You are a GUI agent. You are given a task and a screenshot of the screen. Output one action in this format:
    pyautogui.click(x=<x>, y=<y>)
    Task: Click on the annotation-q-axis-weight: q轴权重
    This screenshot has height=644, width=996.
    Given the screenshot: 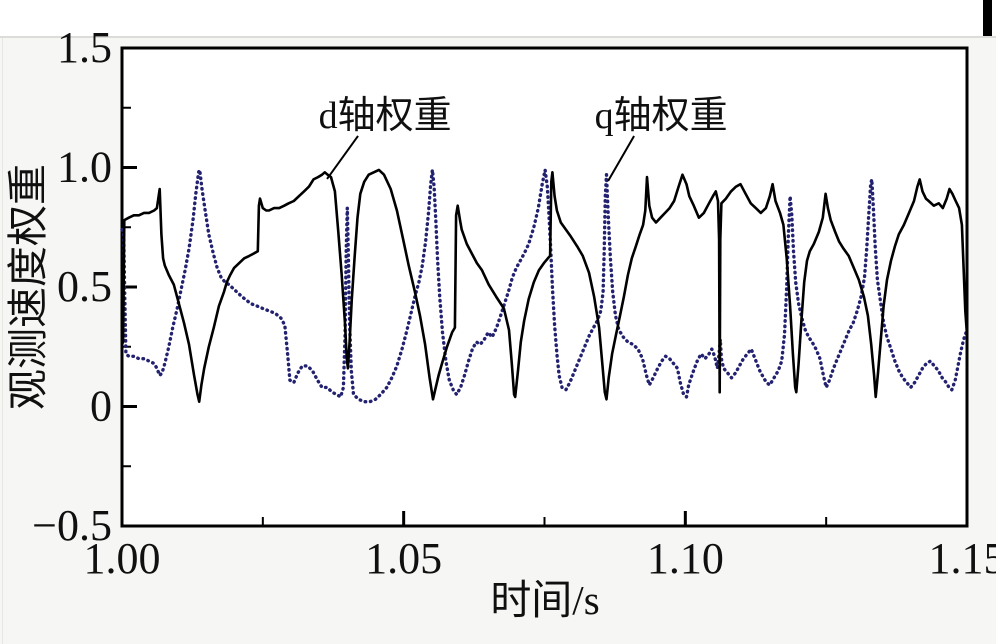 What is the action you would take?
    pyautogui.click(x=661, y=138)
    